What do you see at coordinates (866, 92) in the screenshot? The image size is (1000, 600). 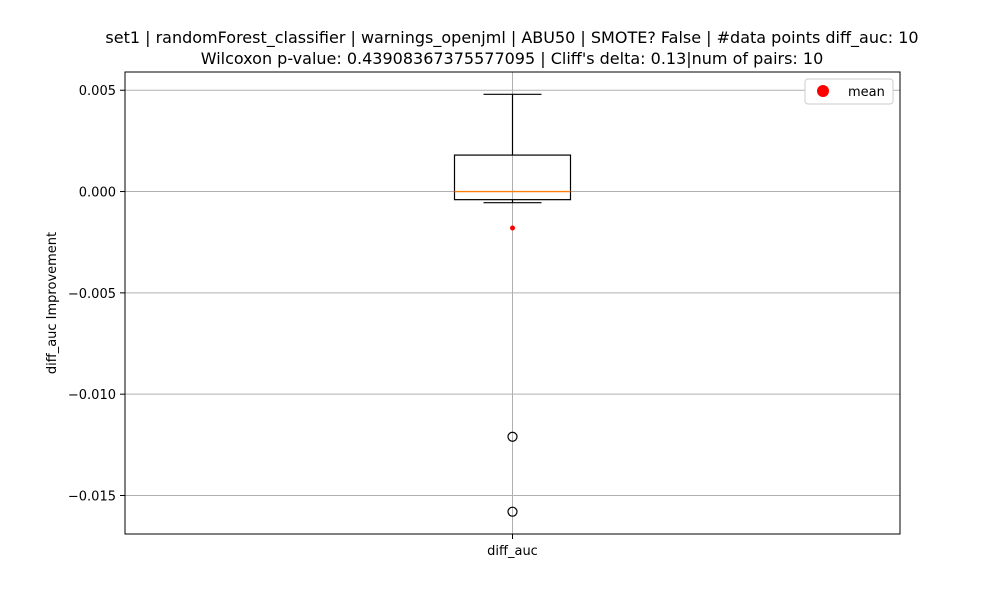 I see `legend-mean-label: mean` at bounding box center [866, 92].